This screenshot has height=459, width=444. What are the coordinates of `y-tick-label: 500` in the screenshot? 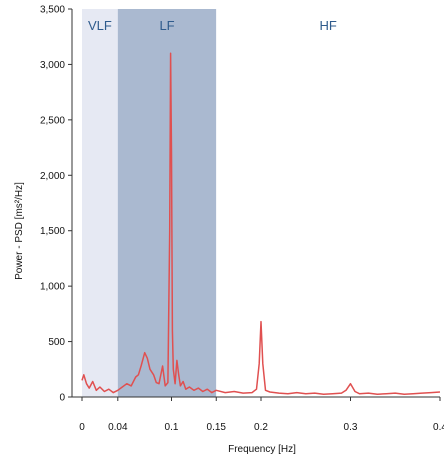 It's located at (56, 342).